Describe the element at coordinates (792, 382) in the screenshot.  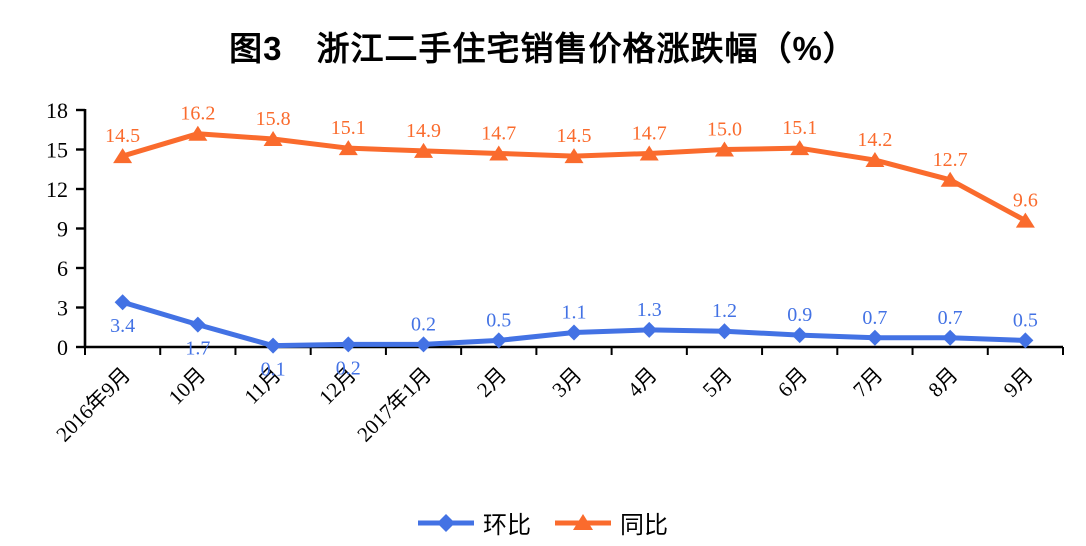
I see `x-tick-label: 6月` at that location.